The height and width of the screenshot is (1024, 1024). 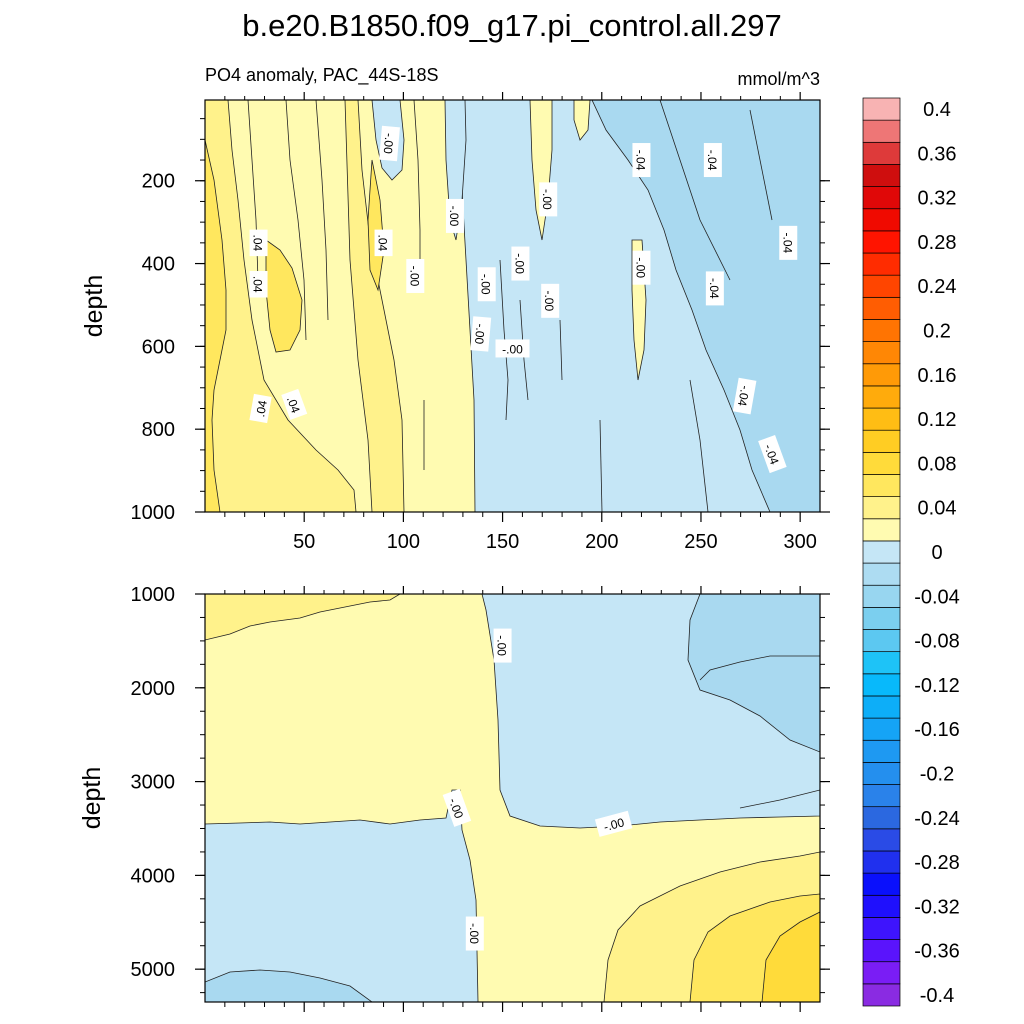 I want to click on colorbar-label: -0.16, so click(x=937, y=730).